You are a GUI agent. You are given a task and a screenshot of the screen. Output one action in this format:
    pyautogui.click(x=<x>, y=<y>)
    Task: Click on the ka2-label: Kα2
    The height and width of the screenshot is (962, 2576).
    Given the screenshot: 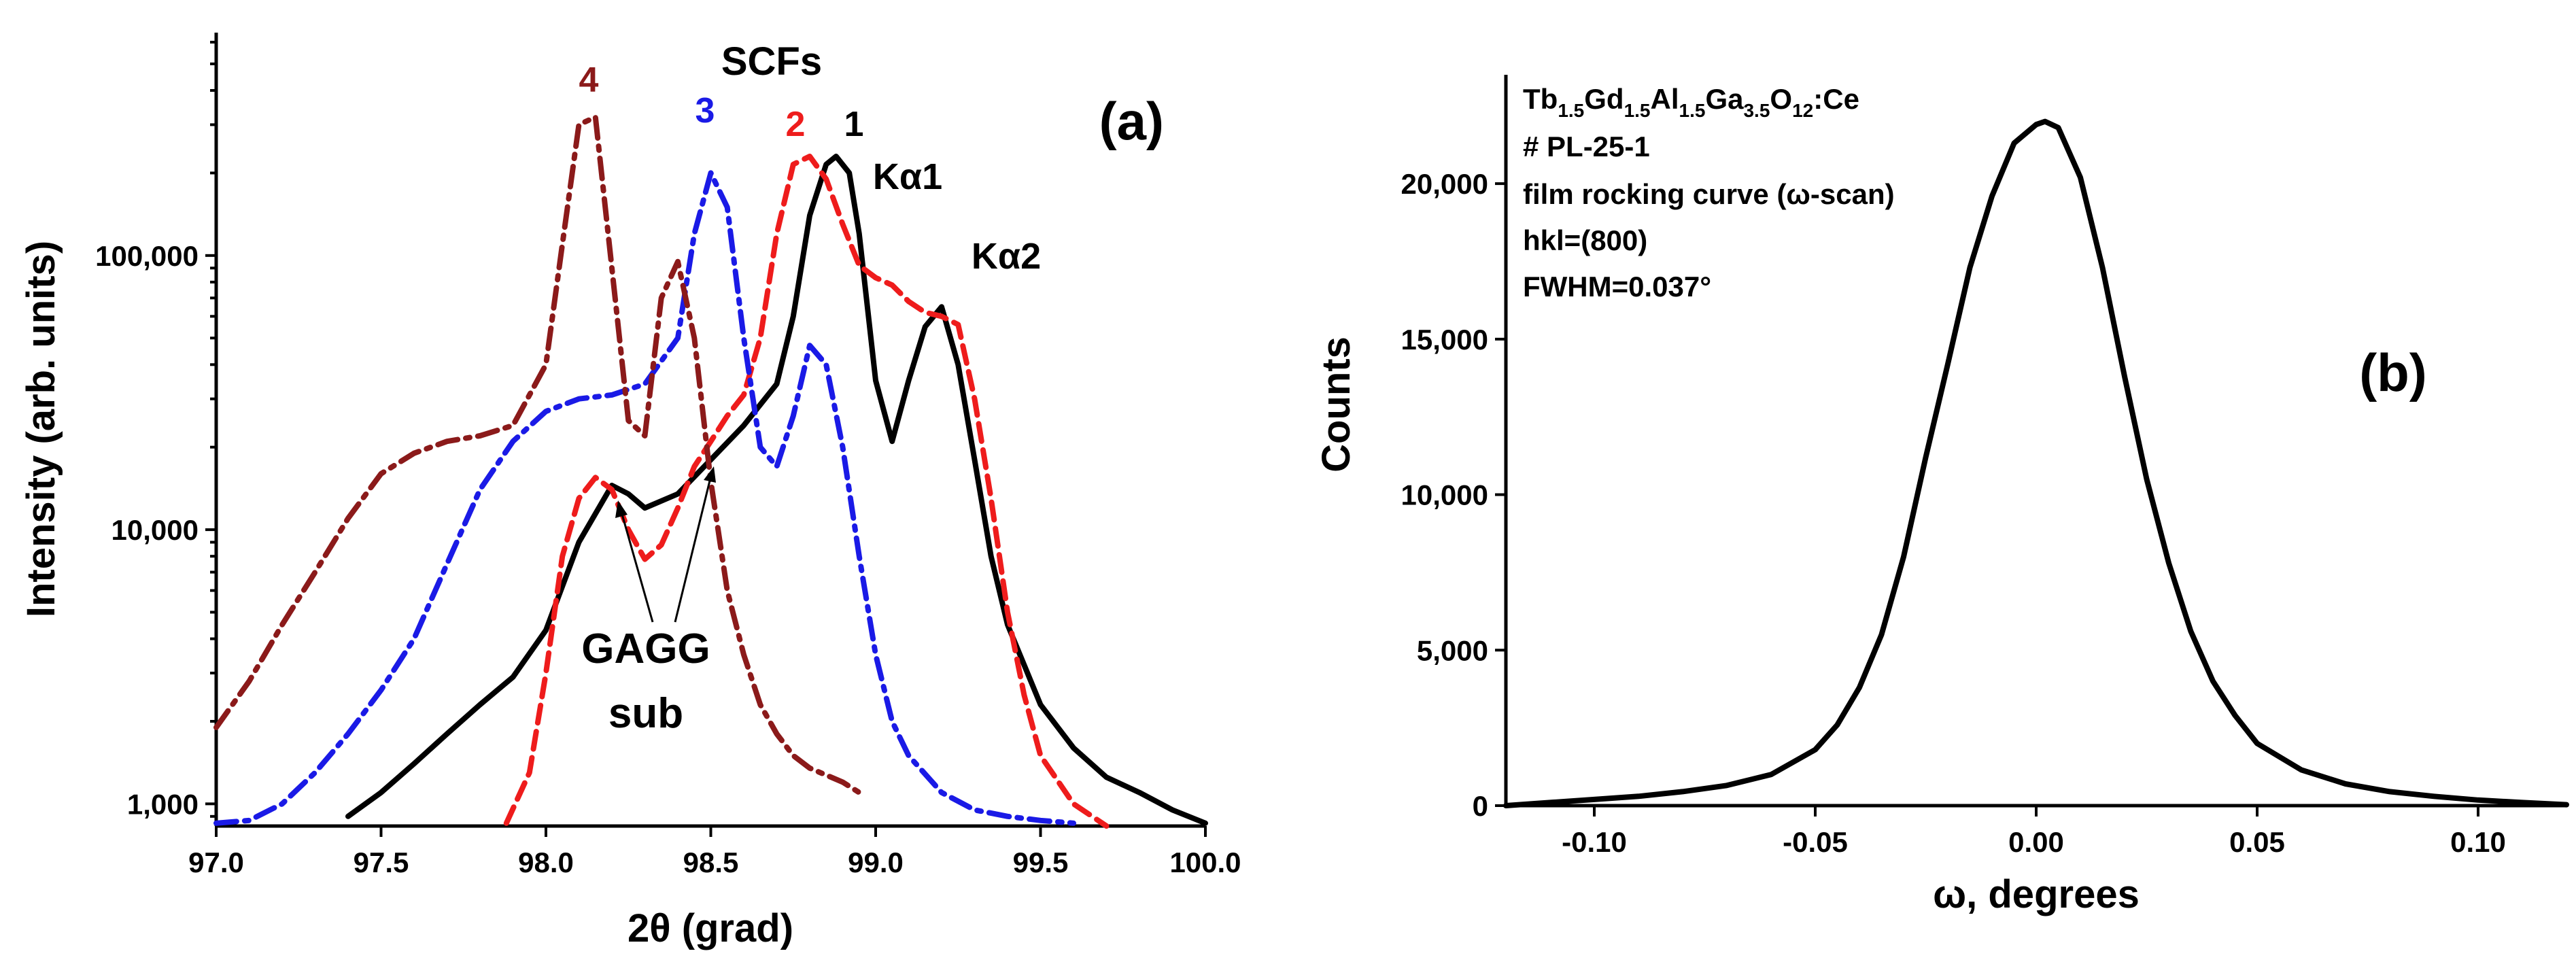 What is the action you would take?
    pyautogui.click(x=1006, y=256)
    